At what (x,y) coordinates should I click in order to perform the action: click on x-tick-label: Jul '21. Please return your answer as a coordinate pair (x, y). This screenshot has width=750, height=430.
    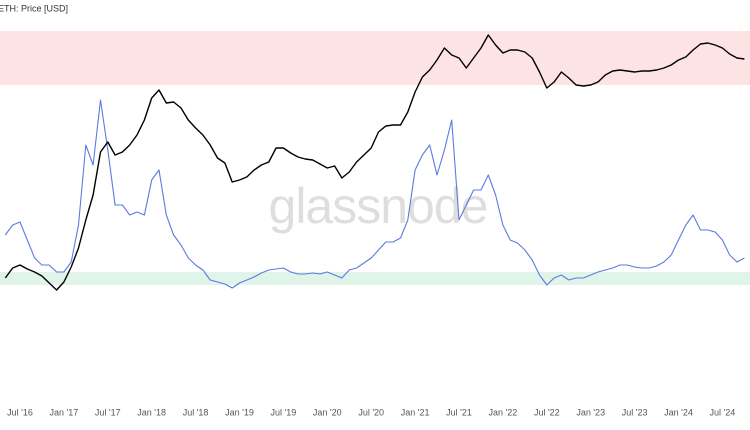
    Looking at the image, I should click on (459, 412).